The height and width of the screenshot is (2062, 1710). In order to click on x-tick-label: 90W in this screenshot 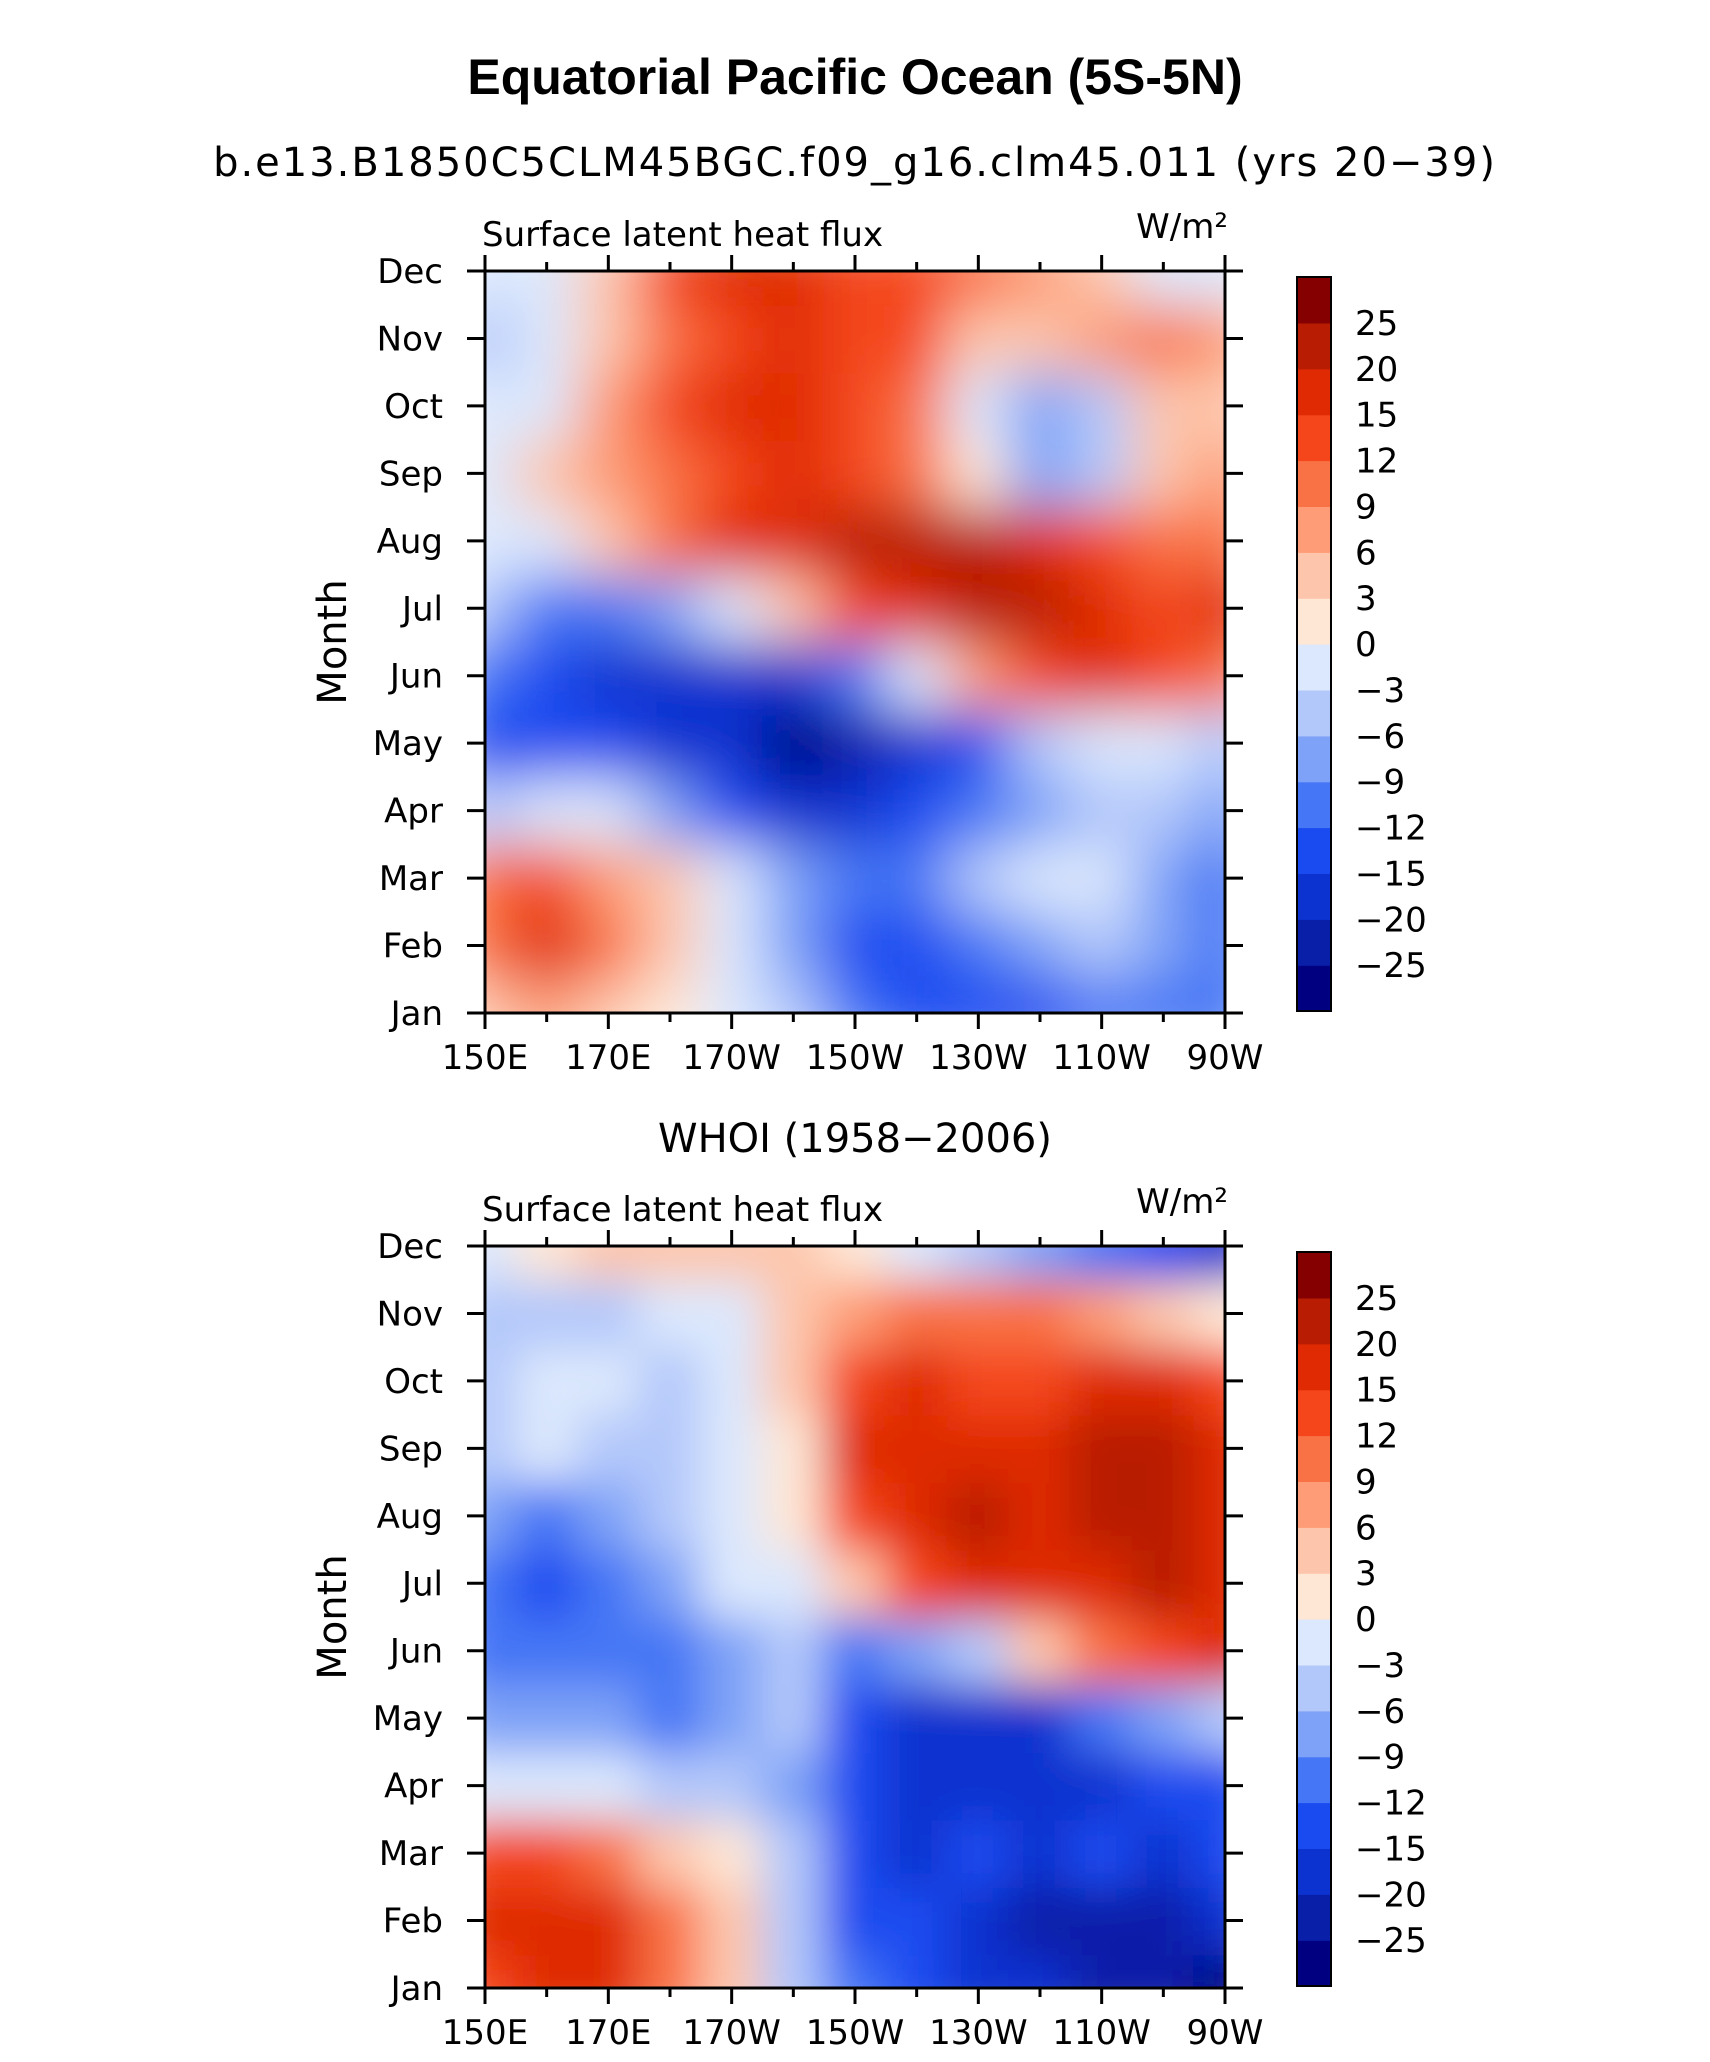, I will do `click(1225, 2033)`.